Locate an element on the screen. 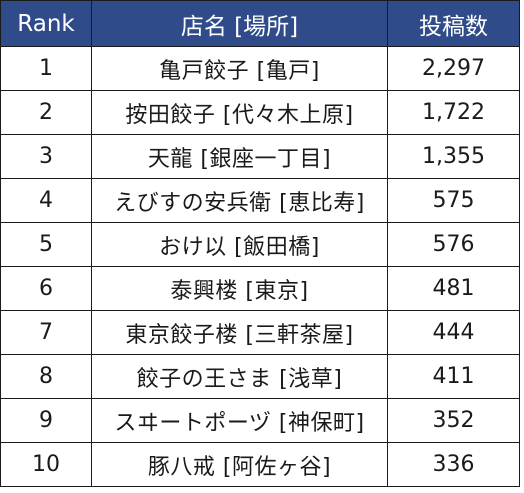 Image resolution: width=524 pixels, height=493 pixels. rank-cell: 2 is located at coordinates (46, 112).